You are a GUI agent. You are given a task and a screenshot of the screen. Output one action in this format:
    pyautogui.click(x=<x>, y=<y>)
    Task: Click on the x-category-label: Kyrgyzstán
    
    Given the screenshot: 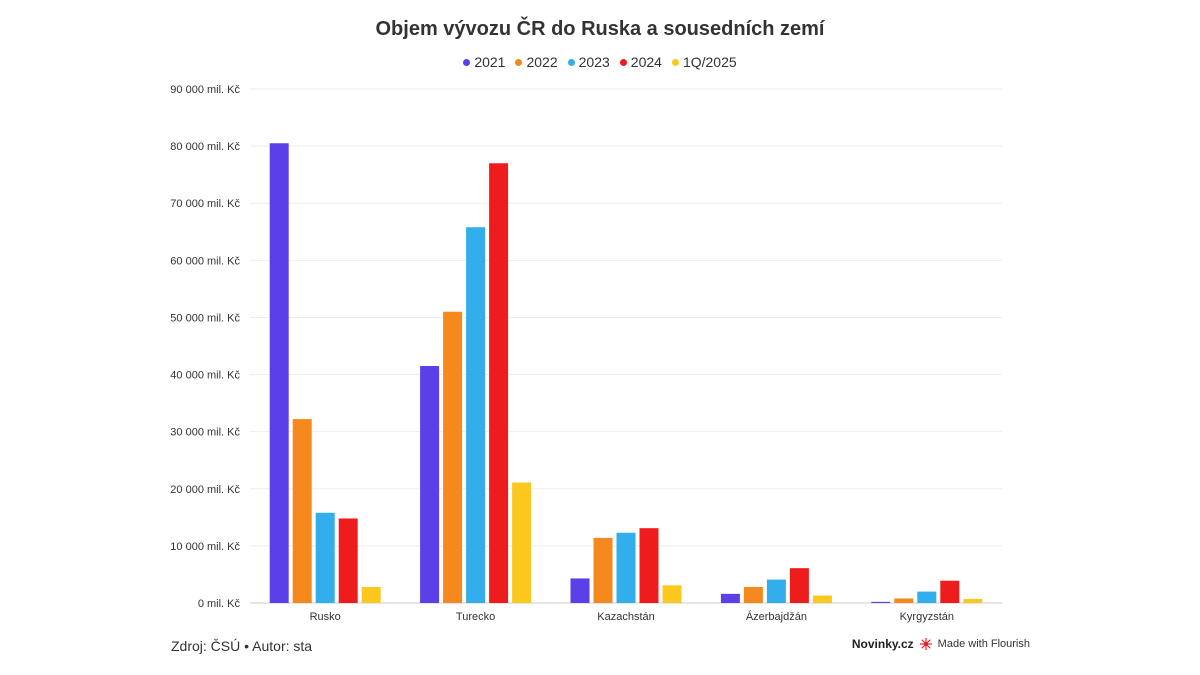 What is the action you would take?
    pyautogui.click(x=927, y=617)
    